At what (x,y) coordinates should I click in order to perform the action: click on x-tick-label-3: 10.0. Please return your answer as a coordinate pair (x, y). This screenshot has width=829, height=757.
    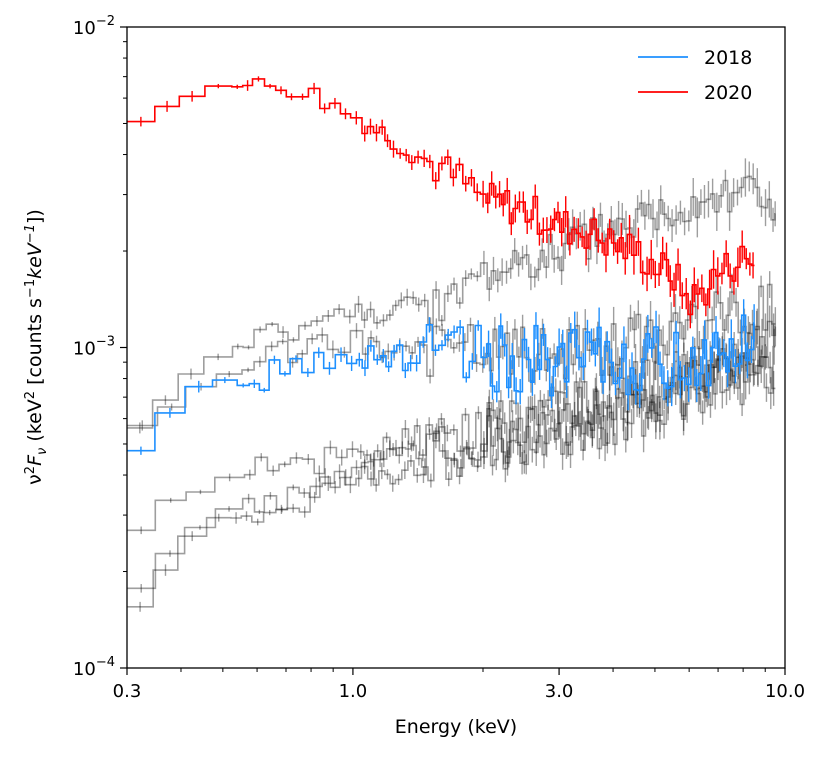
    Looking at the image, I should click on (785, 691).